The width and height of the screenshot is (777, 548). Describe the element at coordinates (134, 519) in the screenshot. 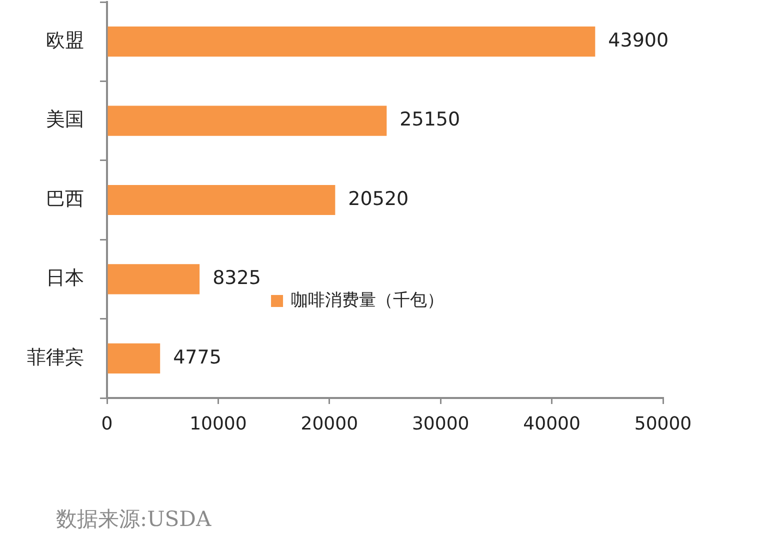

I see `source-note: 数据来源:USDA` at that location.